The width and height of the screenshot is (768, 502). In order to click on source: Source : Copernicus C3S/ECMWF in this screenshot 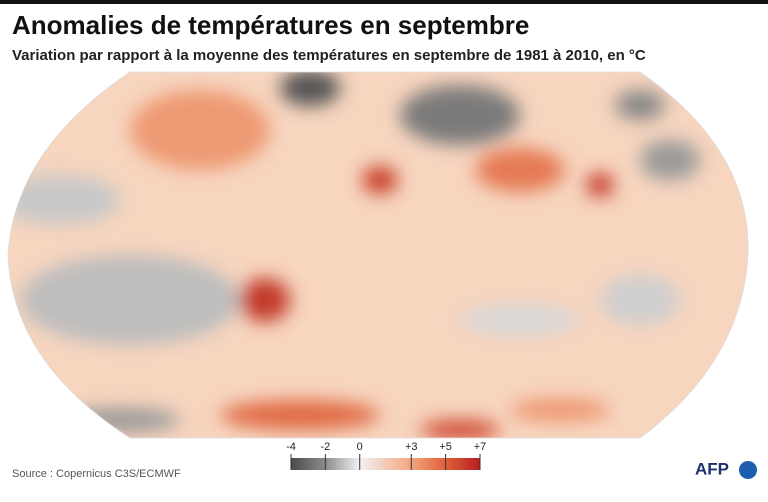, I will do `click(96, 474)`.